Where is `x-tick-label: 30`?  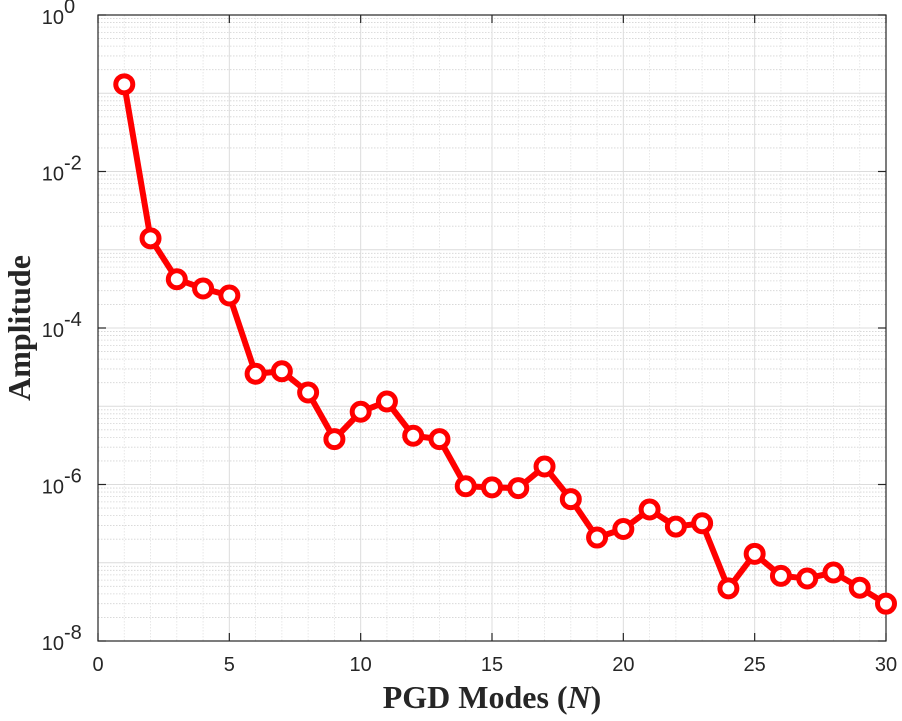
x-tick-label: 30 is located at coordinates (886, 665).